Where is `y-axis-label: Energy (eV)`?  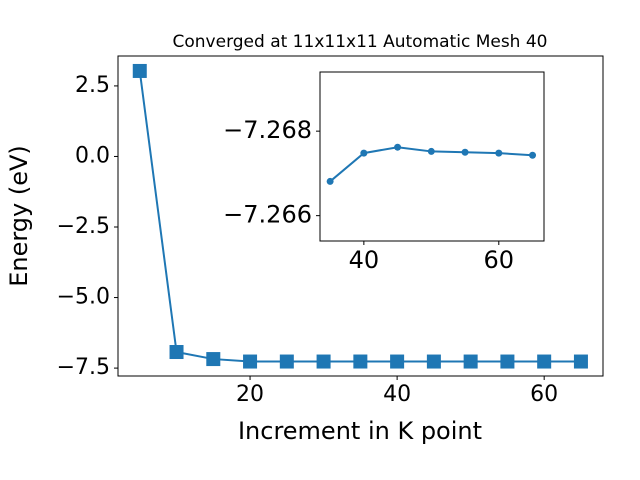
y-axis-label: Energy (eV) is located at coordinates (19, 216).